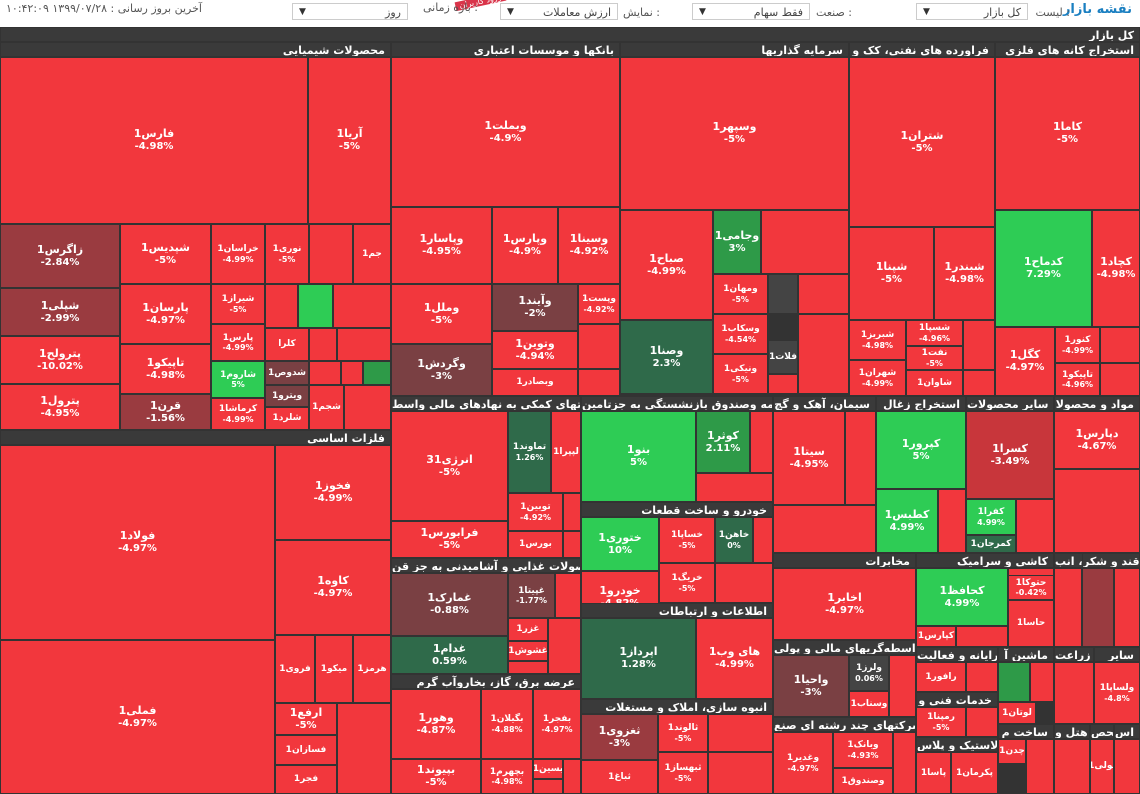 Image resolution: width=1140 pixels, height=794 pixels. Describe the element at coordinates (1031, 587) in the screenshot. I see `stock-tile: حتوکا1 -0.42%` at that location.